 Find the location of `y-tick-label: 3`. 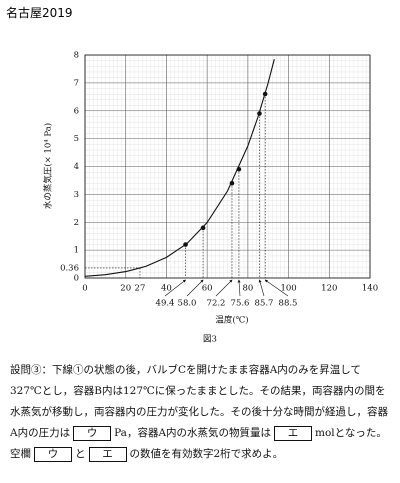

y-tick-label: 3 is located at coordinates (76, 195).